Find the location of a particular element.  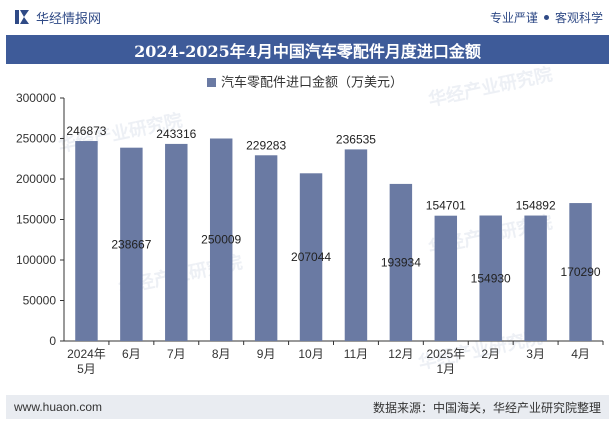

y-tick-label: 150000 is located at coordinates (36, 220).